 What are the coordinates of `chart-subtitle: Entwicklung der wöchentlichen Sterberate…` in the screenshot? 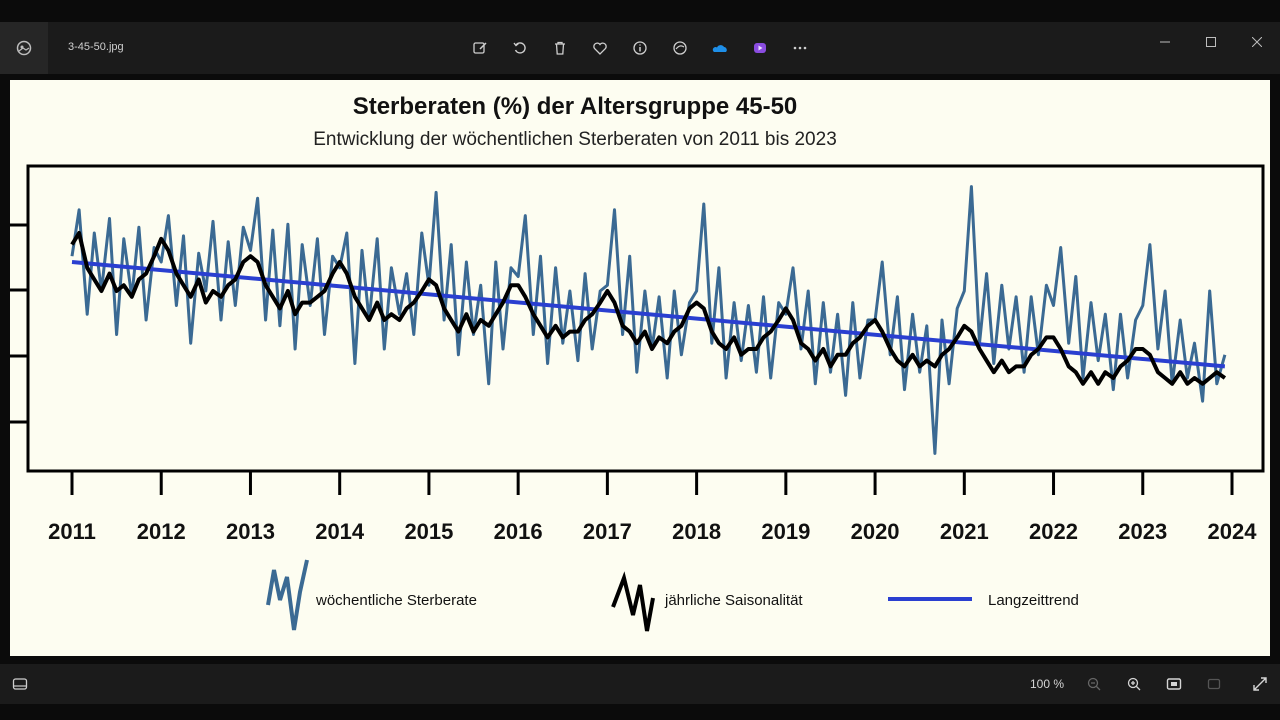 It's located at (575, 139).